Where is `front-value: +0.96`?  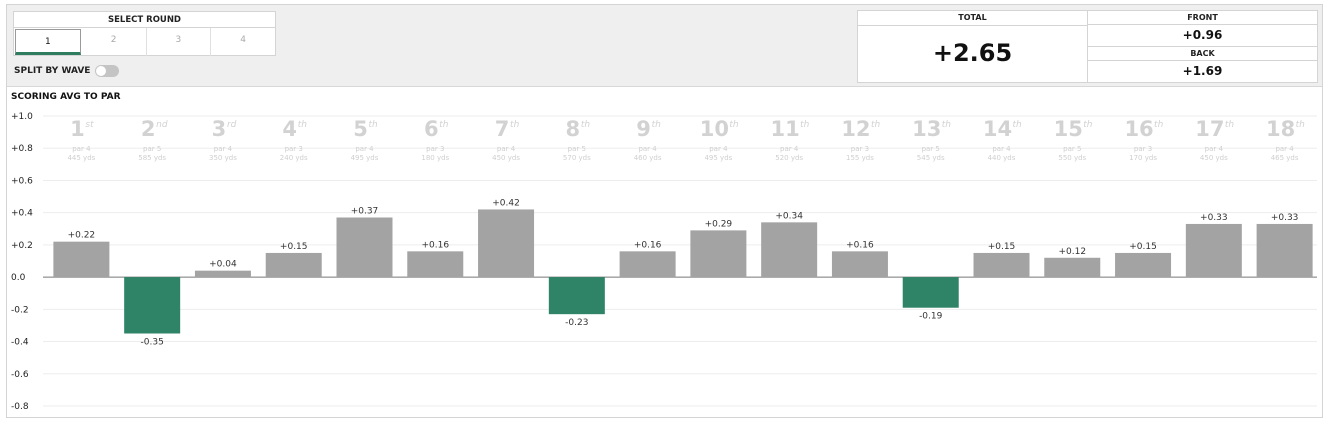
front-value: +0.96 is located at coordinates (1202, 35).